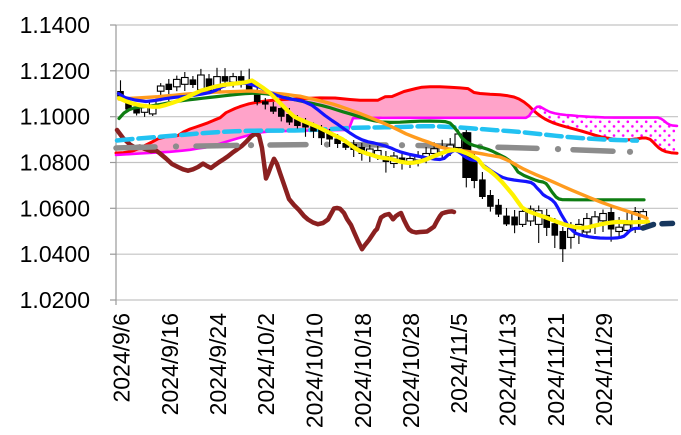 This screenshot has width=681, height=435. What do you see at coordinates (55, 163) in the screenshot?
I see `svg-text: 1.0800` at bounding box center [55, 163].